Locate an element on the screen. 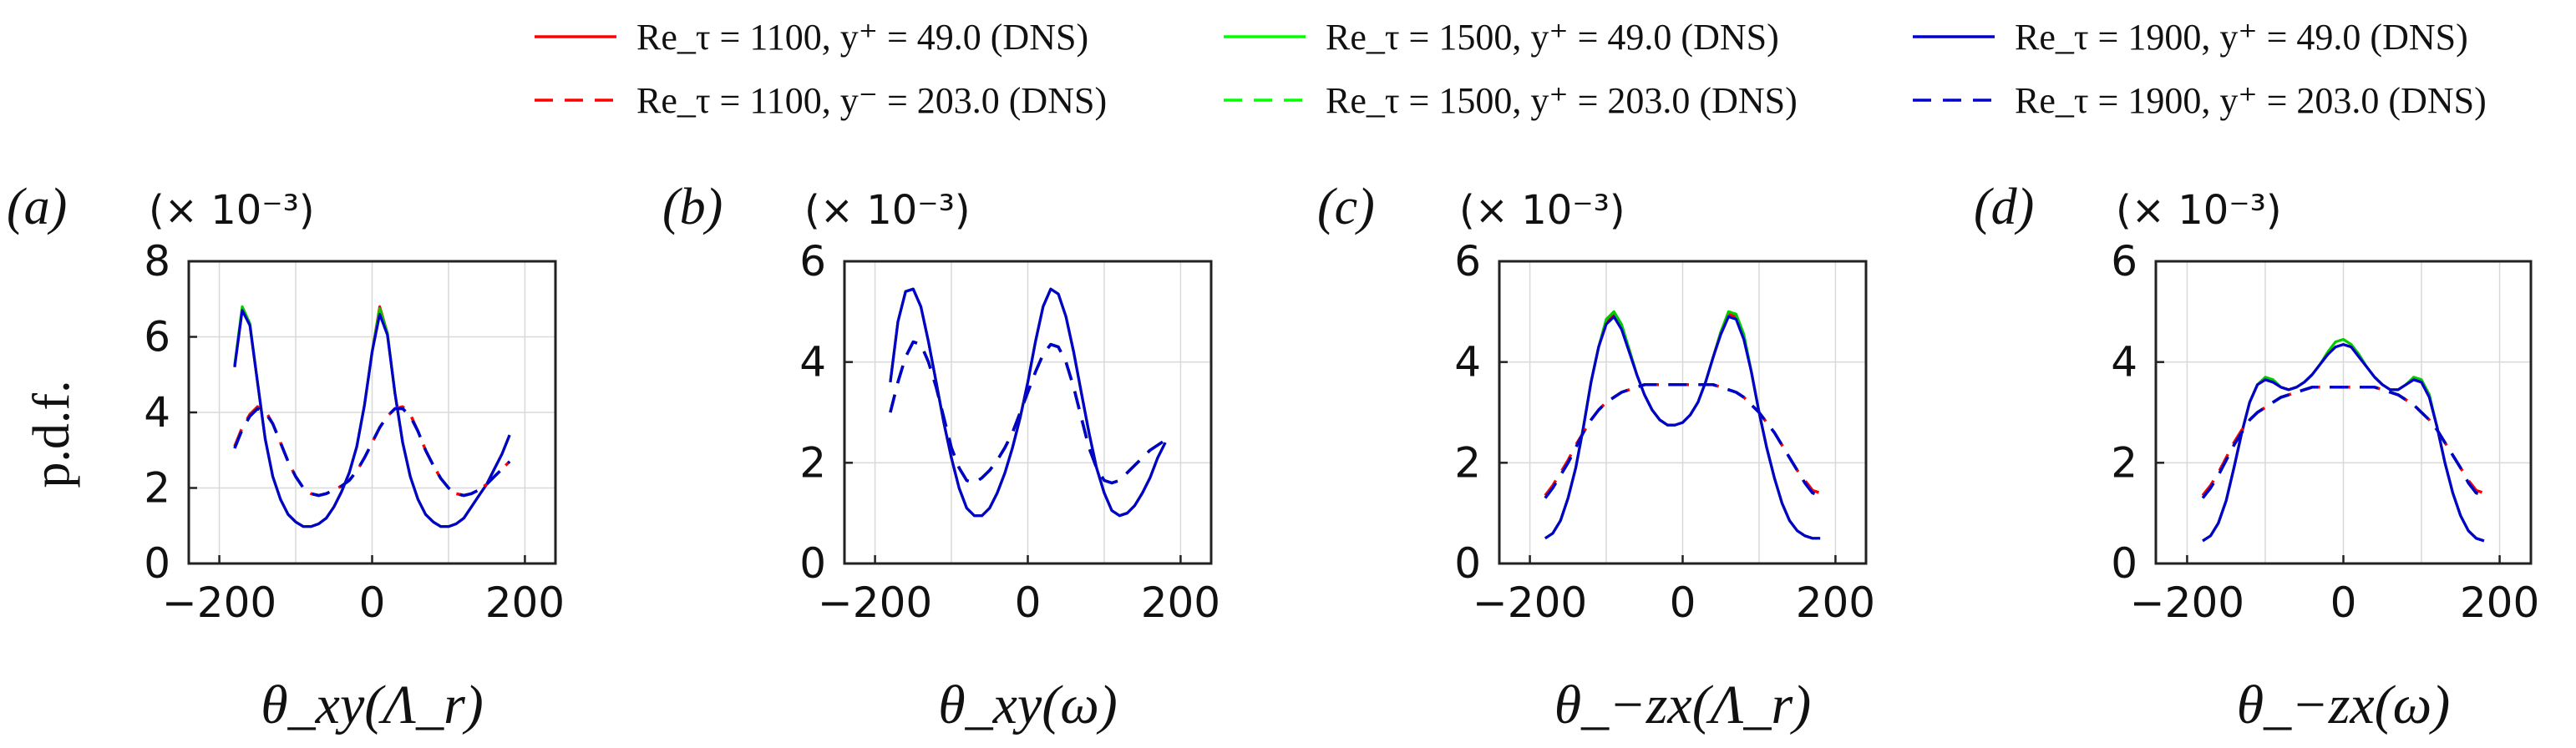  legend-entry: Re_τ = 1500, y⁺ = 203.0 (DNS) is located at coordinates (1511, 100).